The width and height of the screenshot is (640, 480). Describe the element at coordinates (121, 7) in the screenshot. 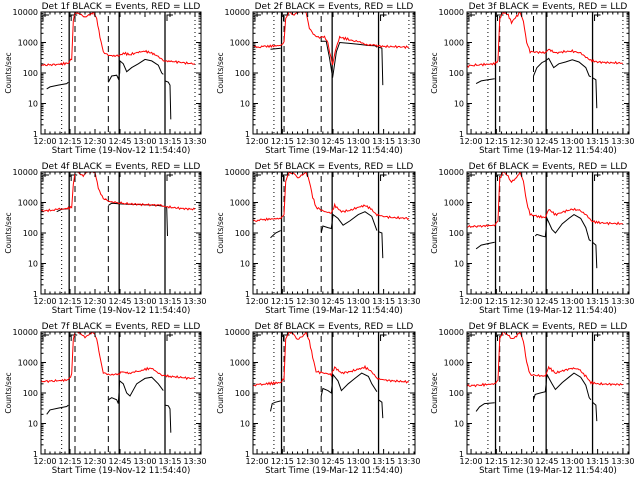

I see `panel-title: Det 1f BLACK = Events, RED = LLD` at that location.